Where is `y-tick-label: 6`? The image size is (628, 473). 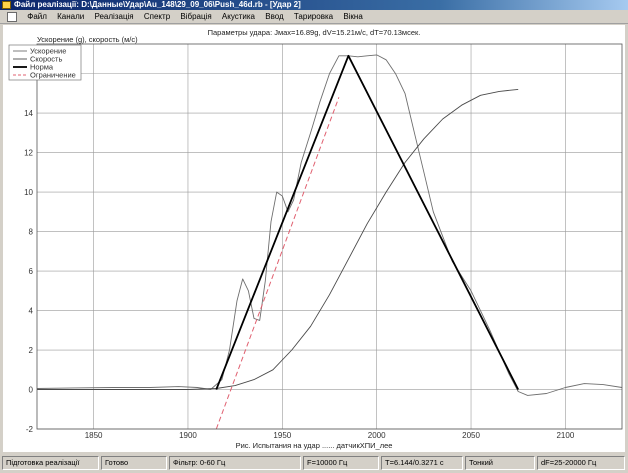
y-tick-label: 6 is located at coordinates (31, 271).